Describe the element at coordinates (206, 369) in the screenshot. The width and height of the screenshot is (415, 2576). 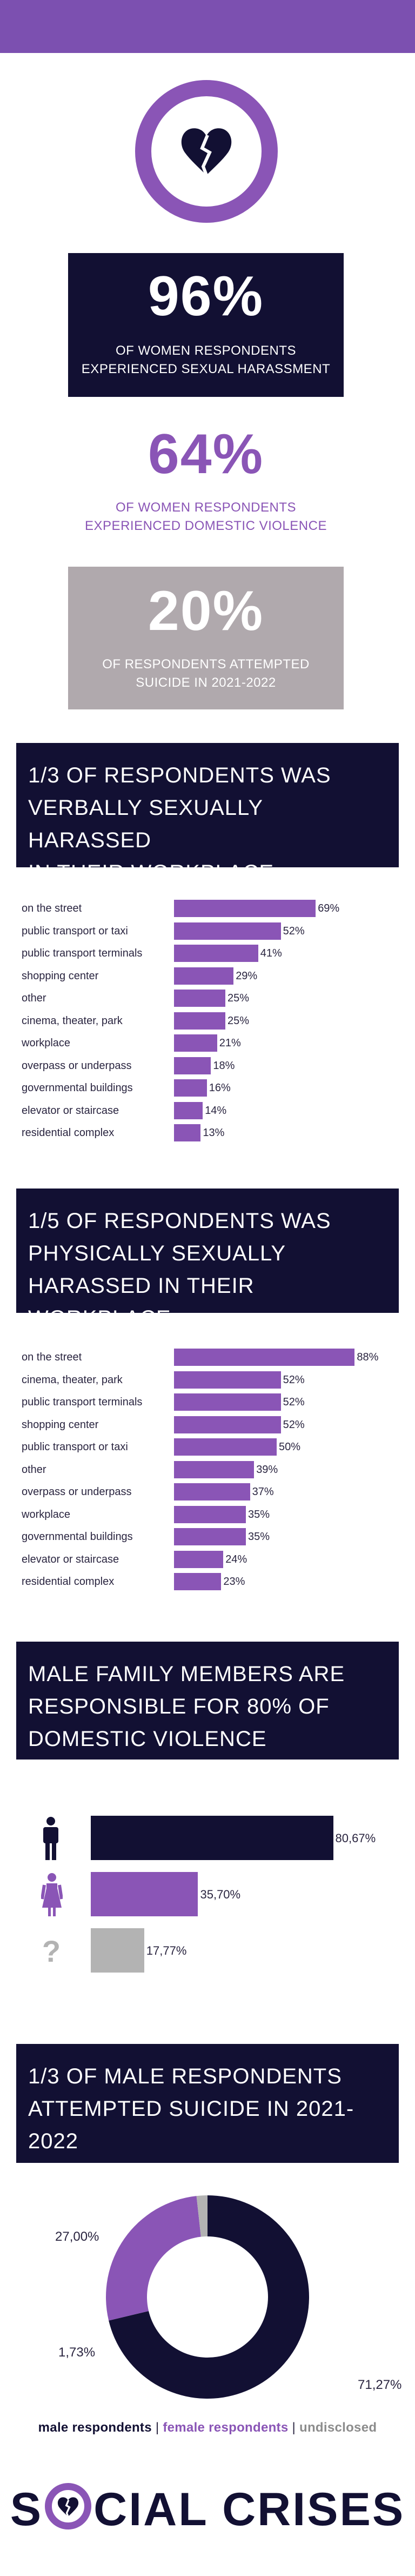
I see `stat-caption-line: EXPERIENCED SEXUAL HARASSMENT` at that location.